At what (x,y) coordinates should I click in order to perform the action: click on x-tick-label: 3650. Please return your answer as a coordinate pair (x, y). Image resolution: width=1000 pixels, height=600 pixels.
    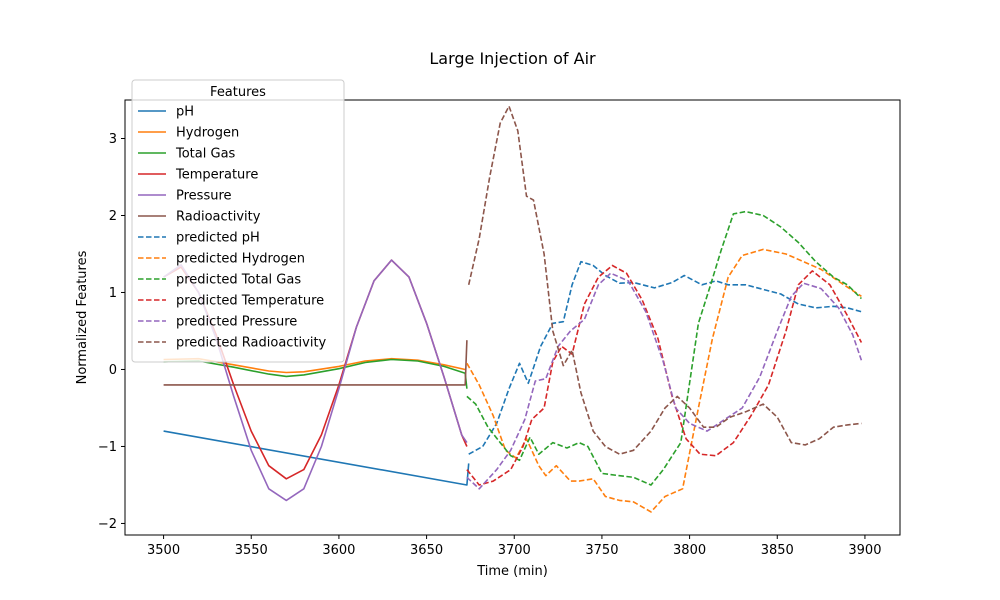
    Looking at the image, I should click on (426, 550).